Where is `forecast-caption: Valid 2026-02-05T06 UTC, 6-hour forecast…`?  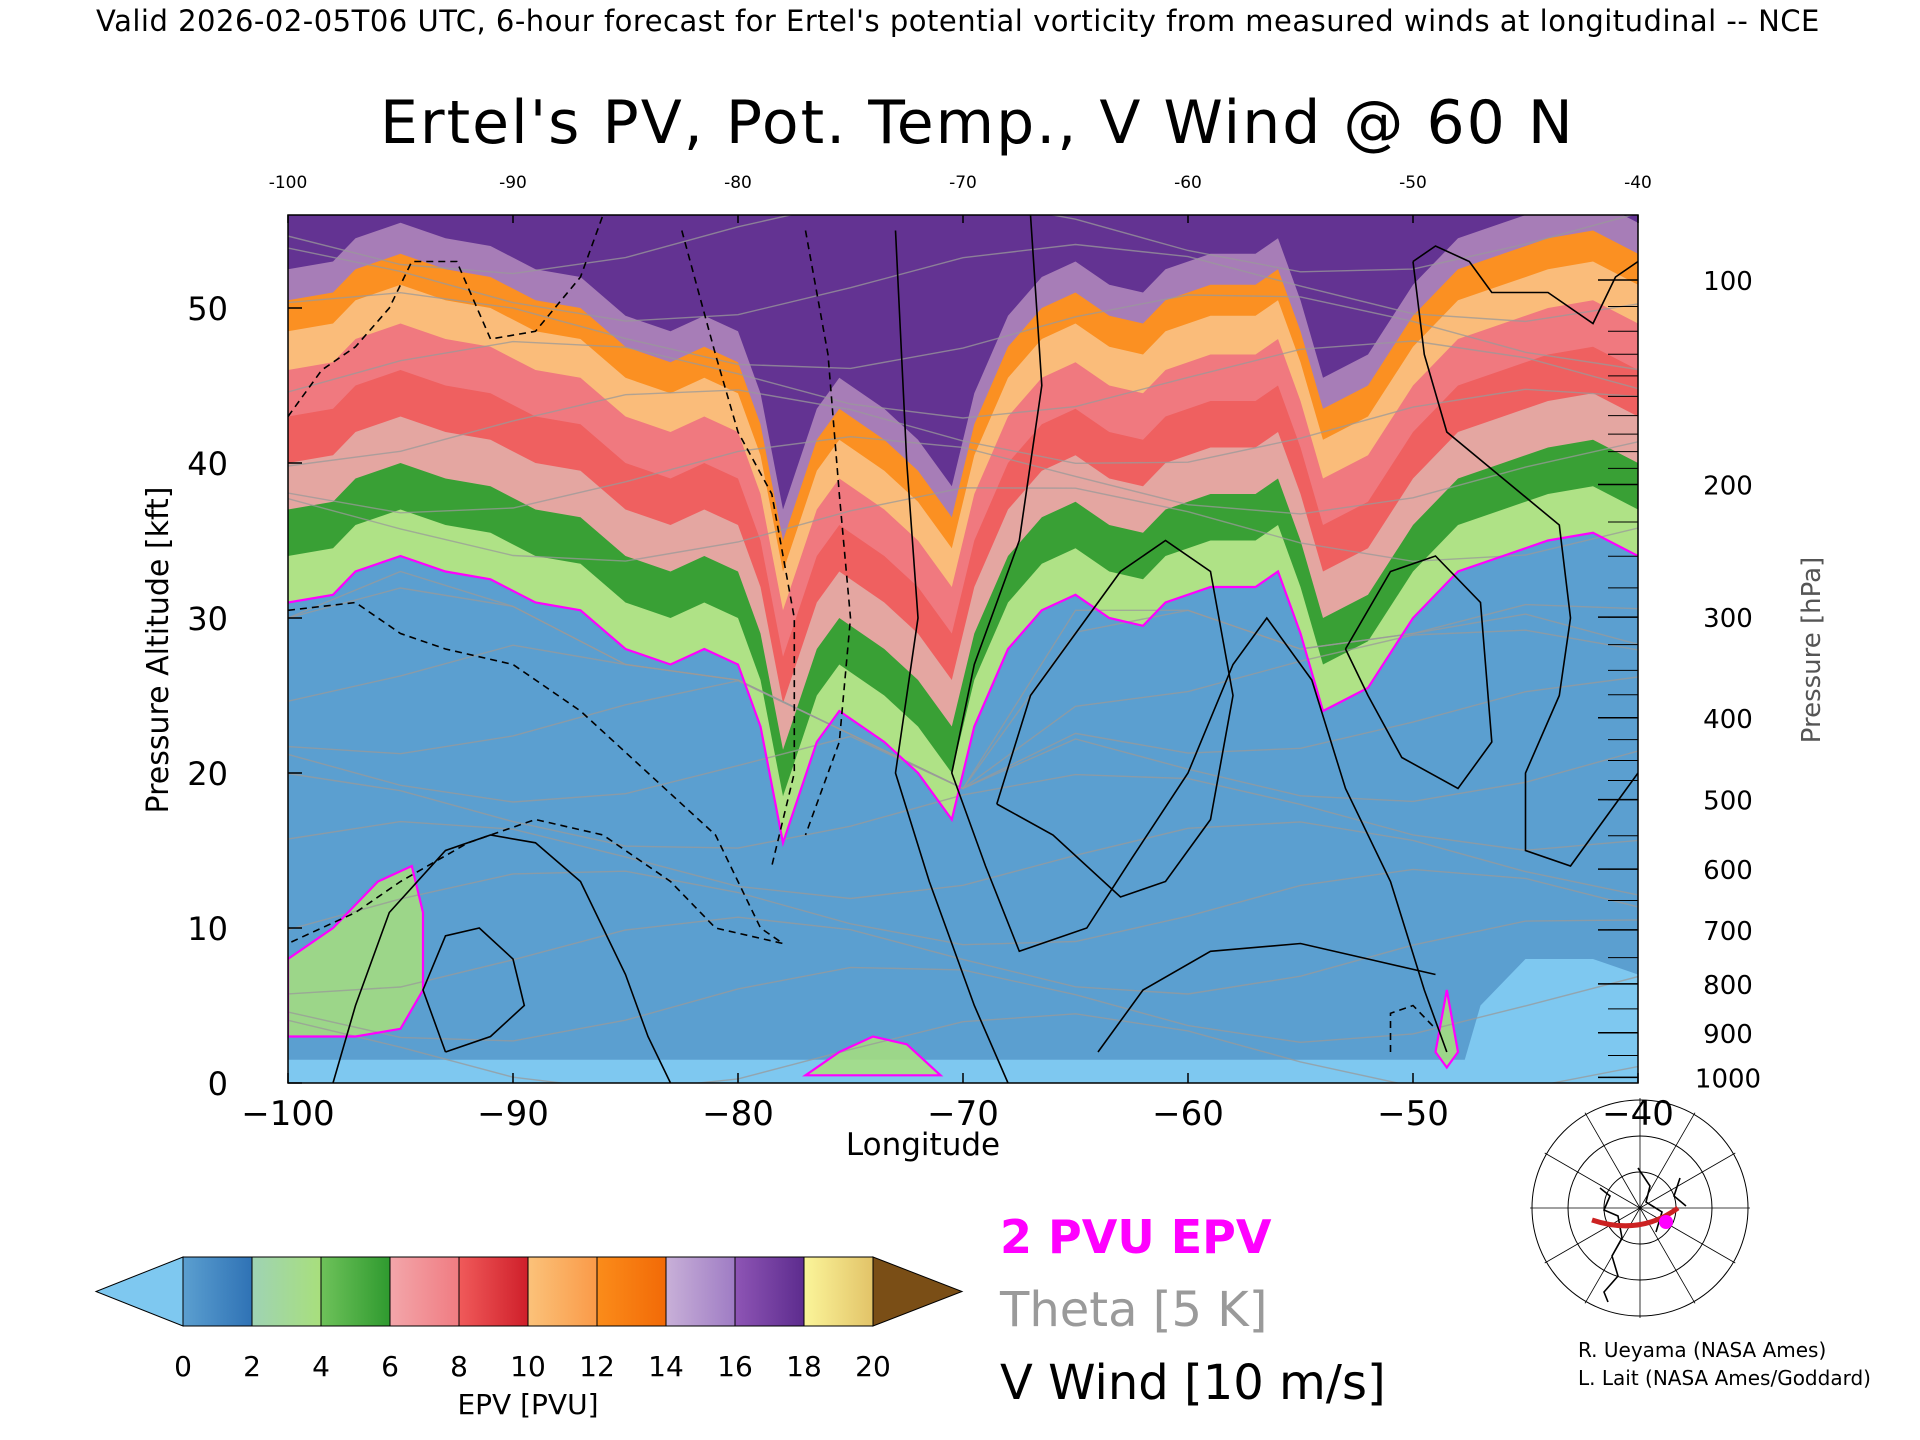 forecast-caption: Valid 2026-02-05T06 UTC, 6-hour forecast… is located at coordinates (958, 21).